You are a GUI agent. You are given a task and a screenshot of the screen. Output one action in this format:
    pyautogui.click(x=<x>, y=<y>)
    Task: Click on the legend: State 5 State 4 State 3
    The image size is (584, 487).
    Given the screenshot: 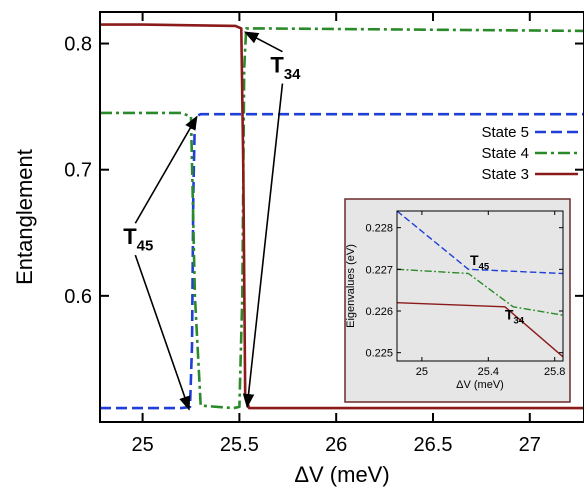 What is the action you would take?
    pyautogui.click(x=529, y=153)
    